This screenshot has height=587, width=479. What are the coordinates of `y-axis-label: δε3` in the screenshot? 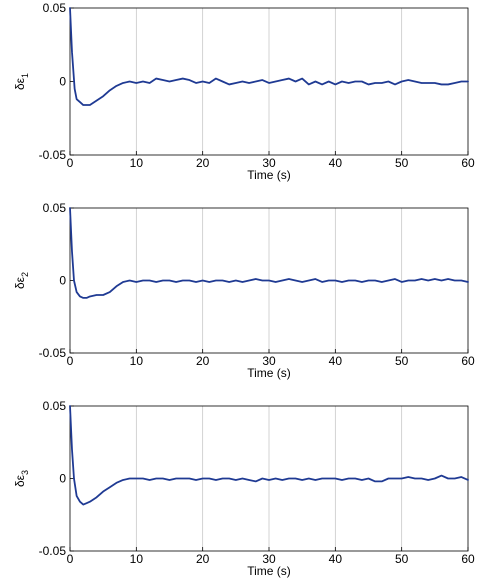 It's located at (21, 478).